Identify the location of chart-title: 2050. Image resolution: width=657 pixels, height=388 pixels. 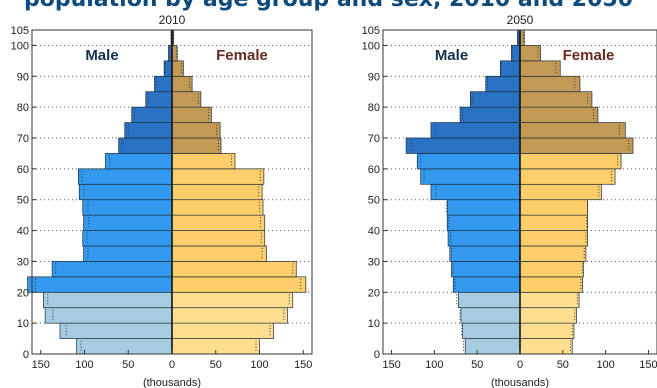
(520, 20).